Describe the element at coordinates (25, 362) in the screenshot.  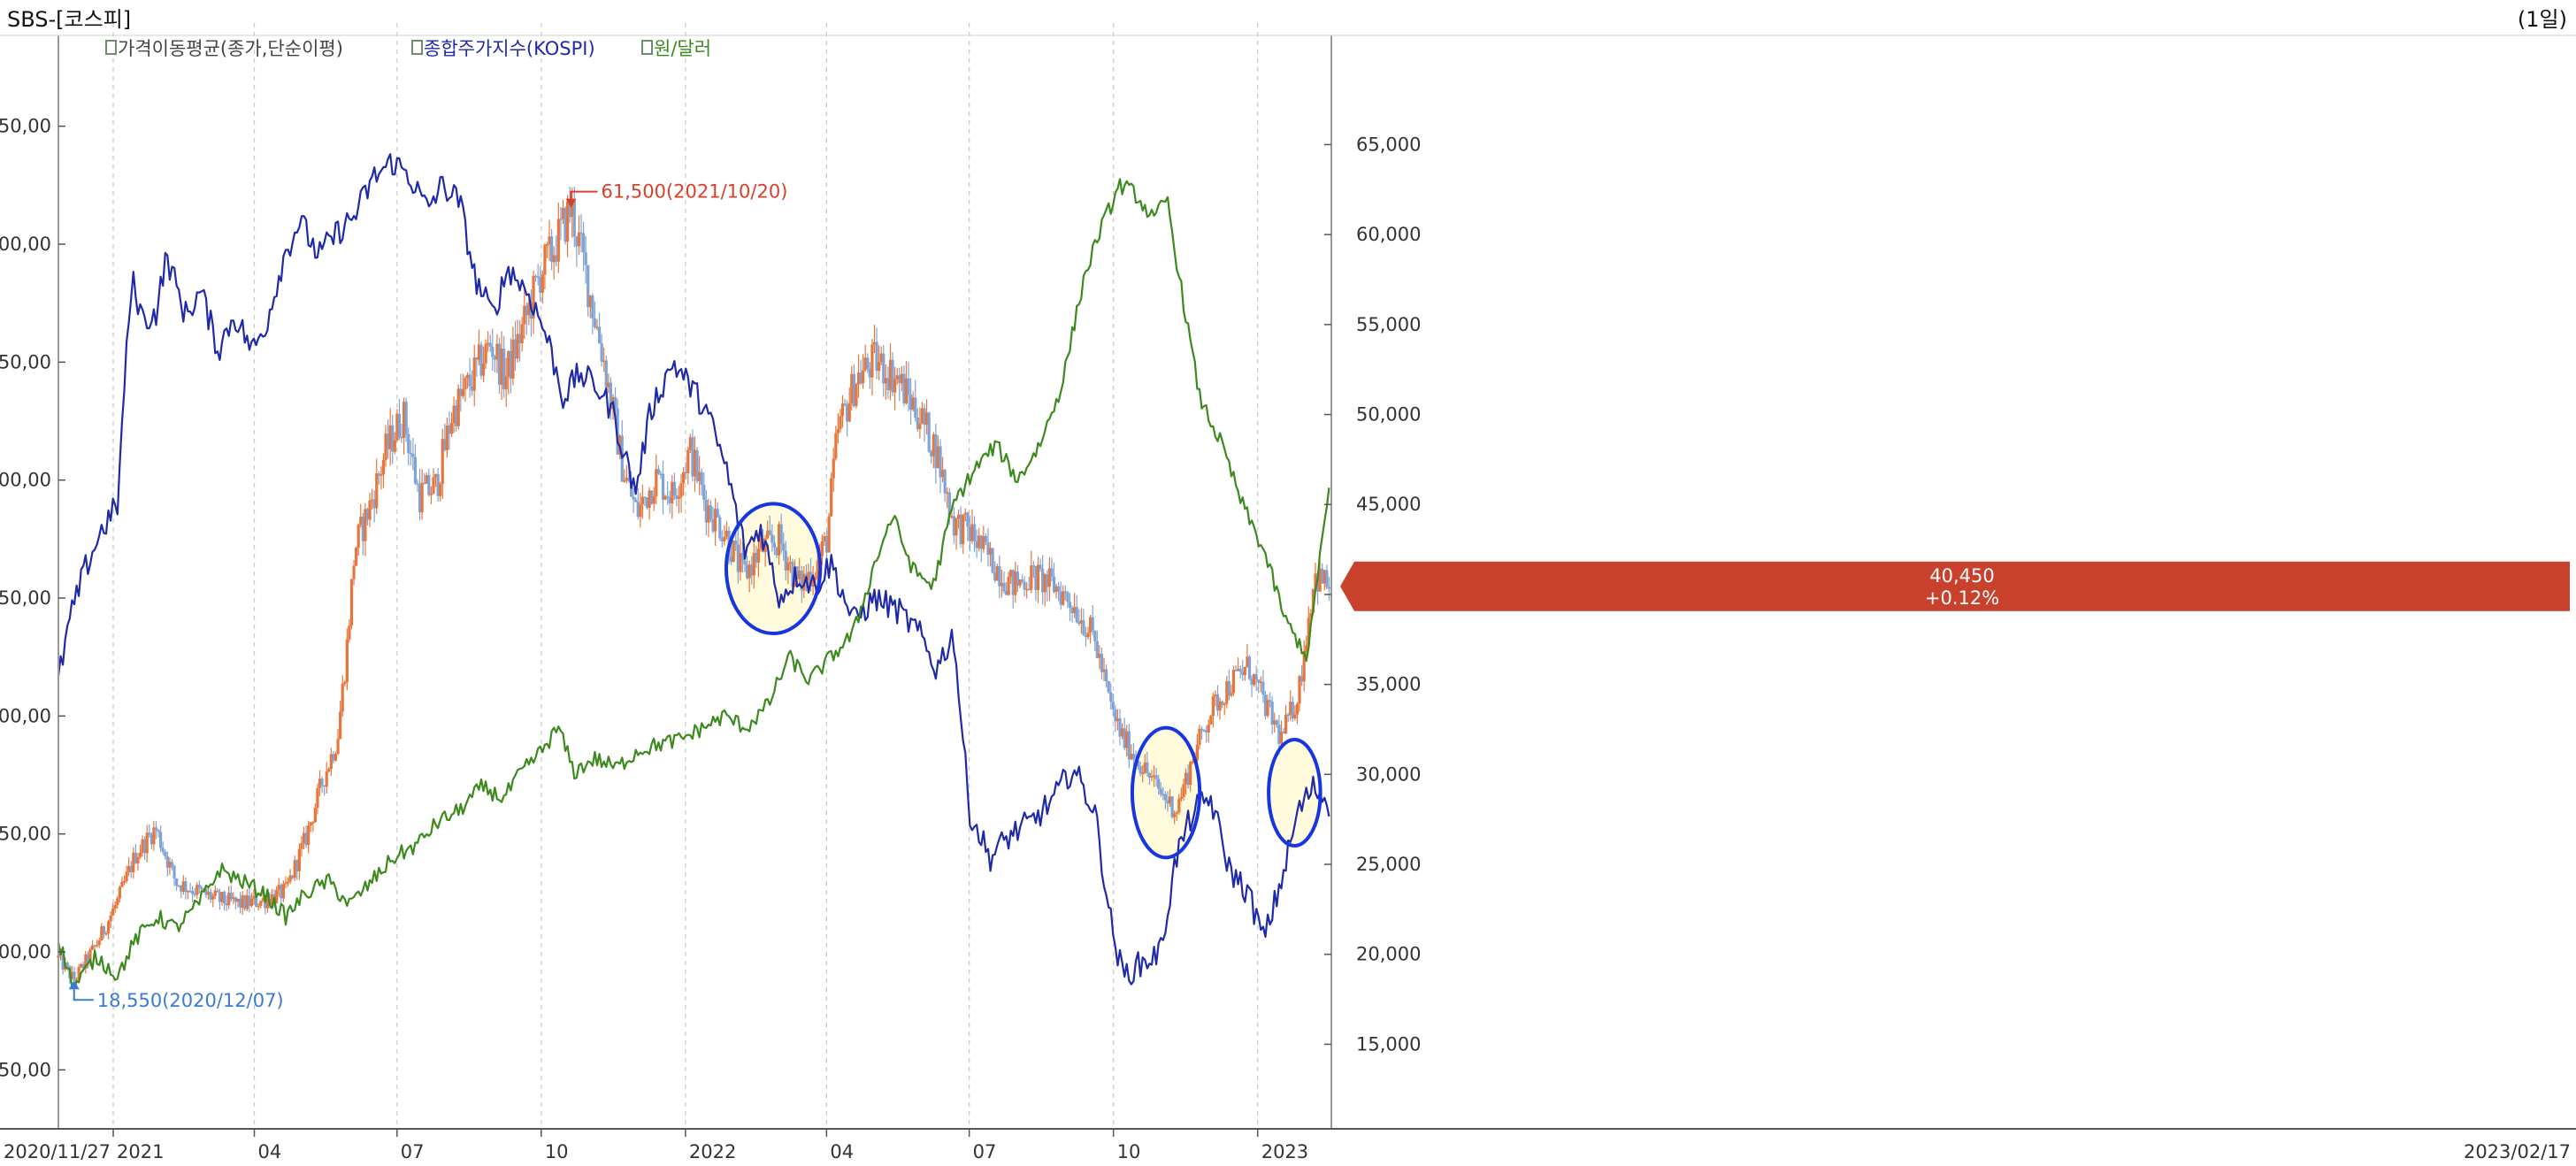
I see `left-tick-label: 1,350,00` at that location.